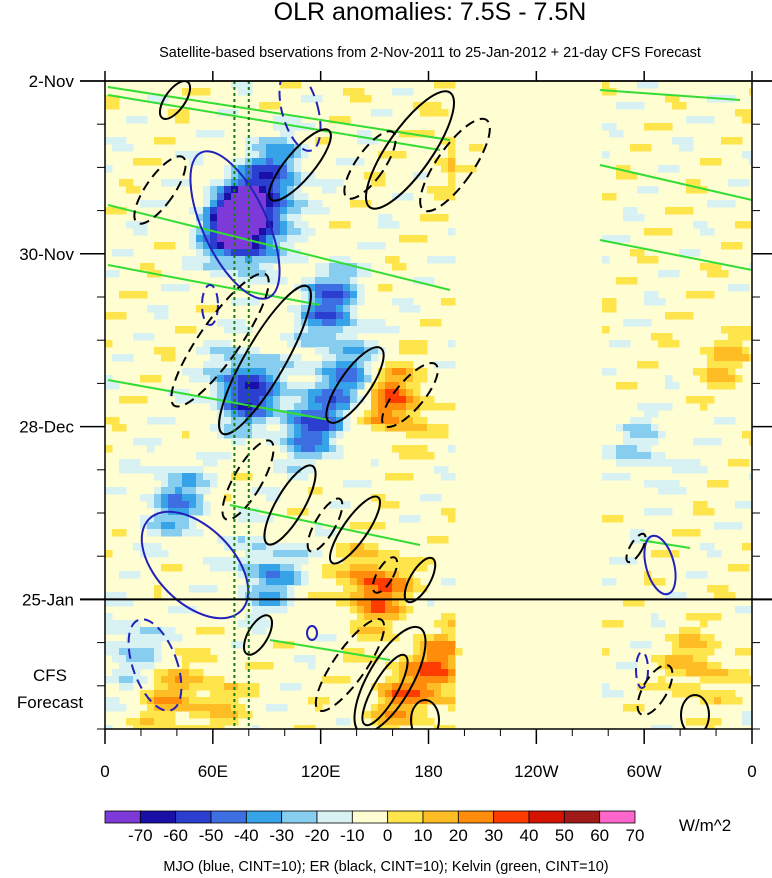 The image size is (772, 878). What do you see at coordinates (370, 165) in the screenshot?
I see `er-negative-contour` at bounding box center [370, 165].